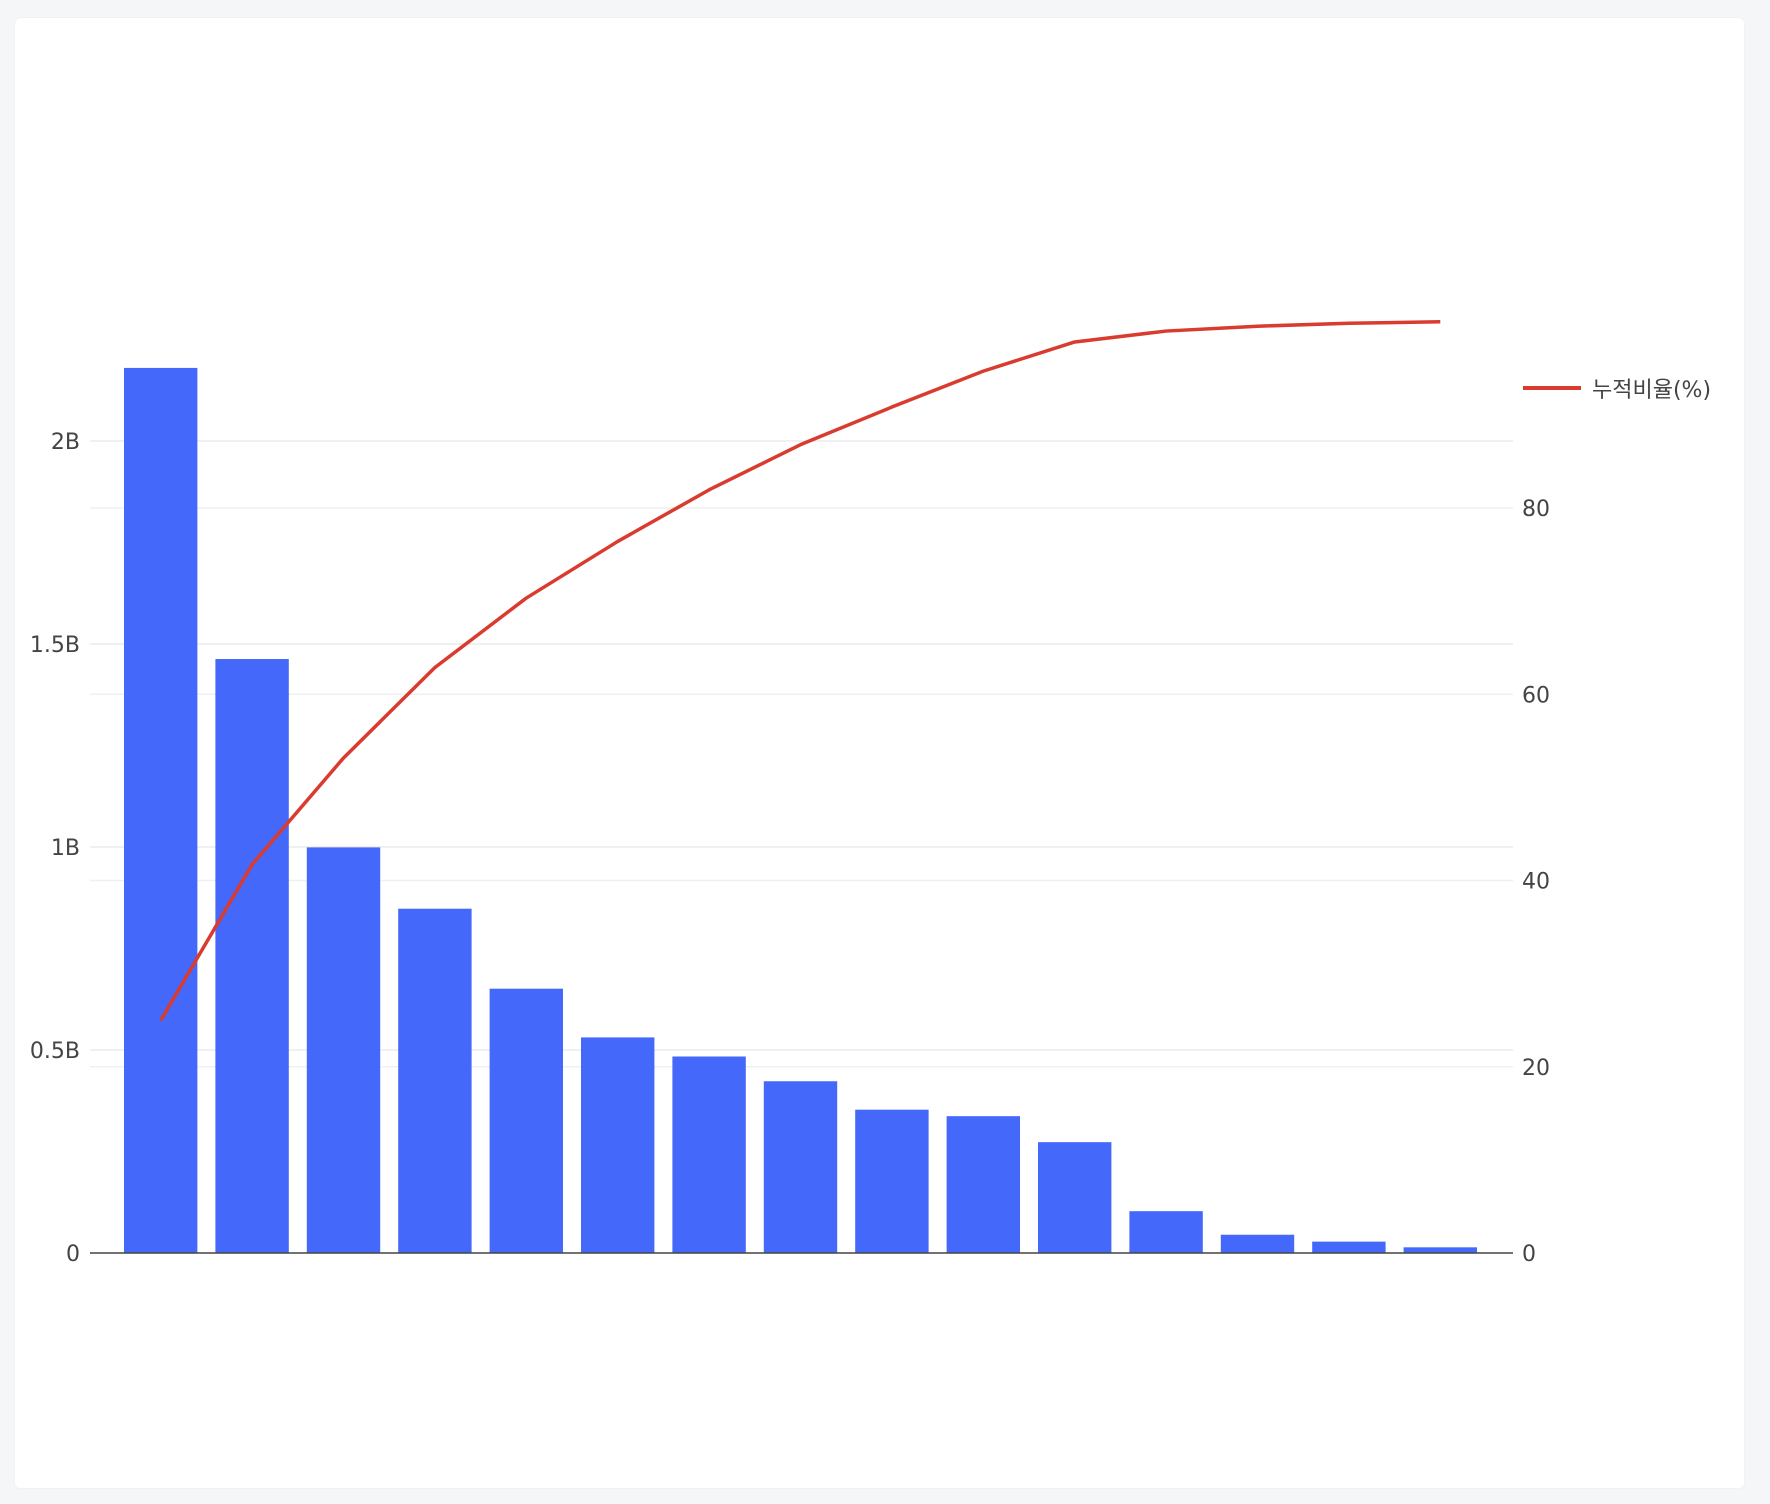 Image resolution: width=1770 pixels, height=1504 pixels. Describe the element at coordinates (1529, 1254) in the screenshot. I see `right-tick-label: 0` at that location.